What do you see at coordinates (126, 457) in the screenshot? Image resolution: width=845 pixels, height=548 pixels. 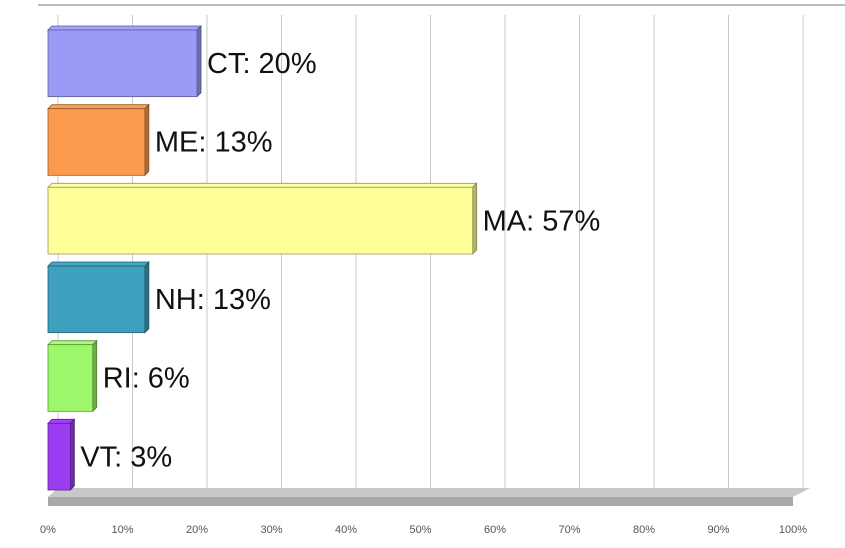 I see `data-label: VT: 3%` at bounding box center [126, 457].